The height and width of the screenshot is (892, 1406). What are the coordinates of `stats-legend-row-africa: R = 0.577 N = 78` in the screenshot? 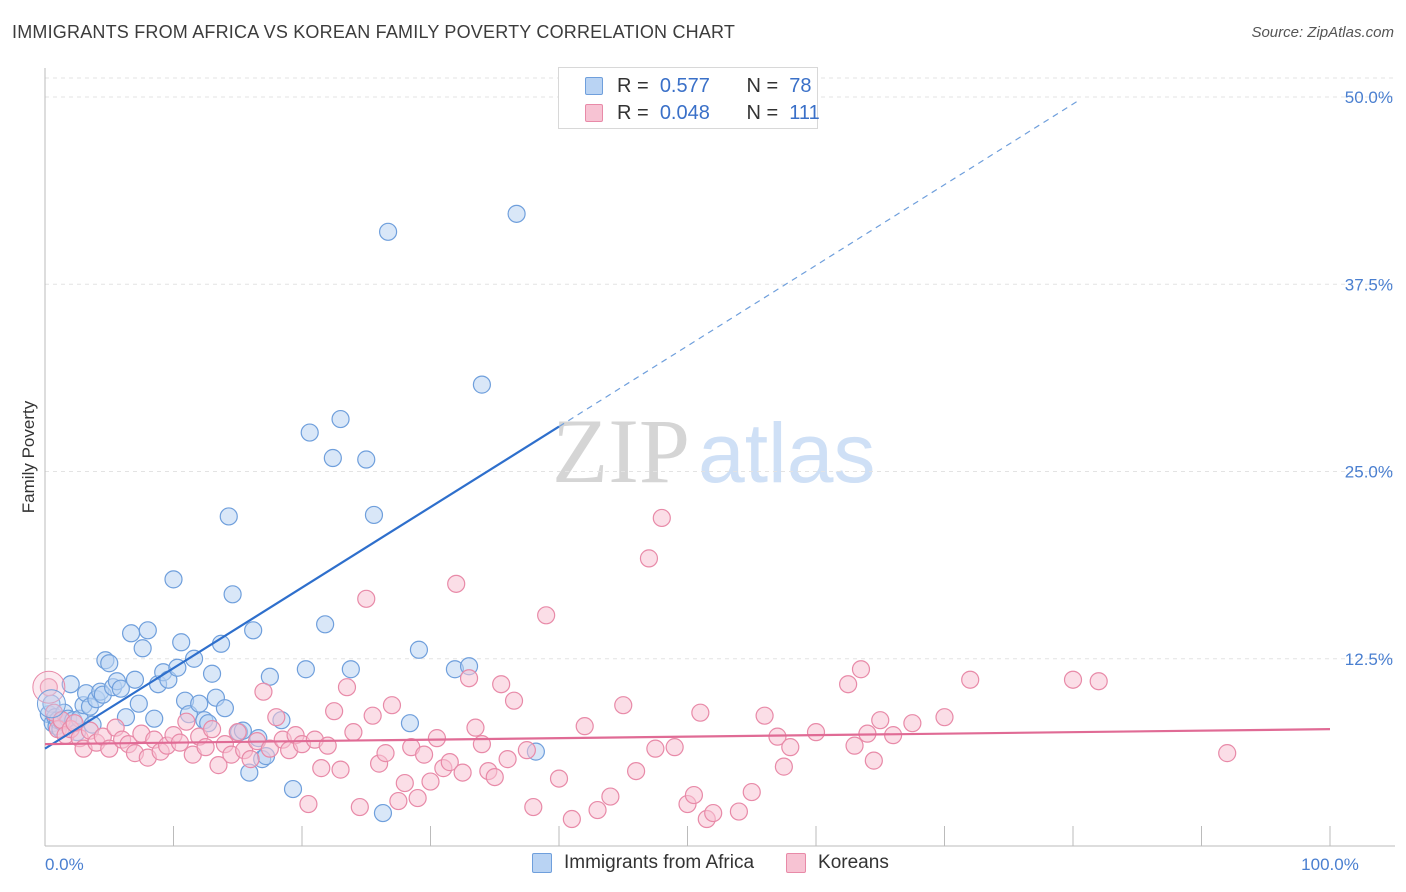 It's located at (698, 86).